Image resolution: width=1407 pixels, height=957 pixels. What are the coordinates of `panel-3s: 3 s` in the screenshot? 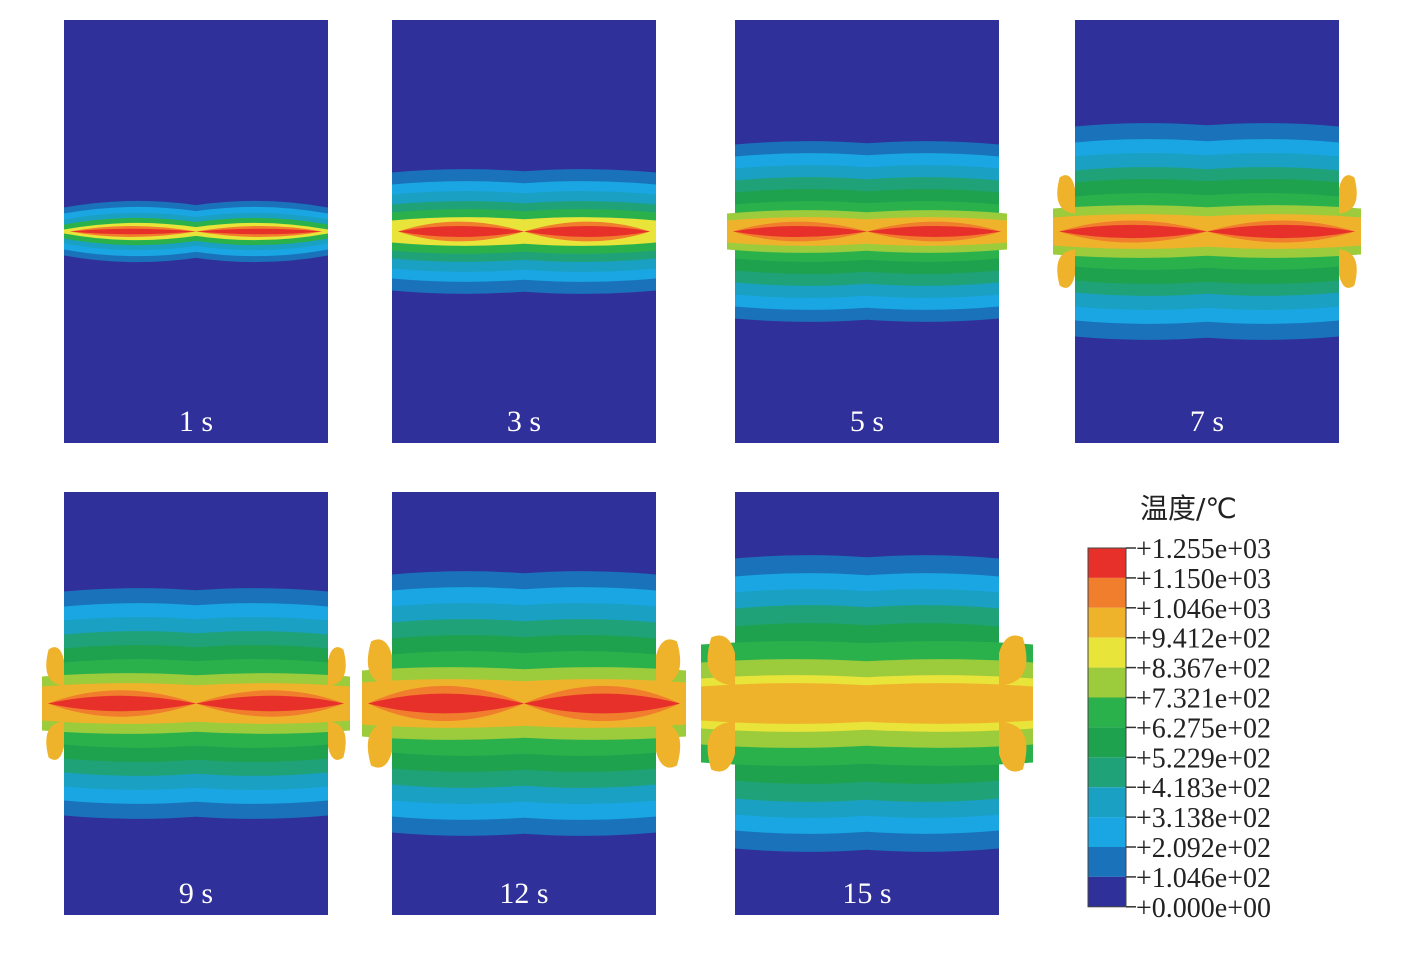 It's located at (524, 231).